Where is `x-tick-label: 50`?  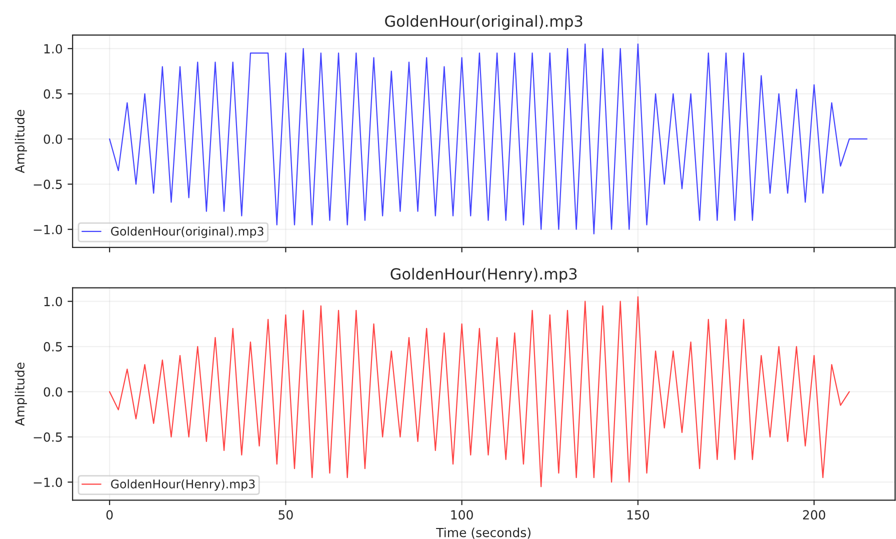
x-tick-label: 50 is located at coordinates (285, 515).